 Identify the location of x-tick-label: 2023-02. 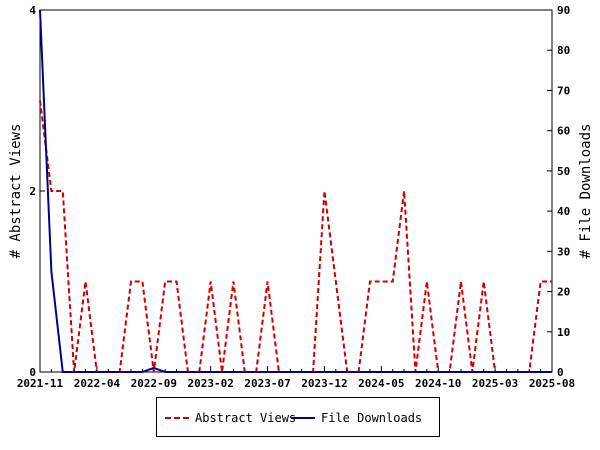
(210, 383).